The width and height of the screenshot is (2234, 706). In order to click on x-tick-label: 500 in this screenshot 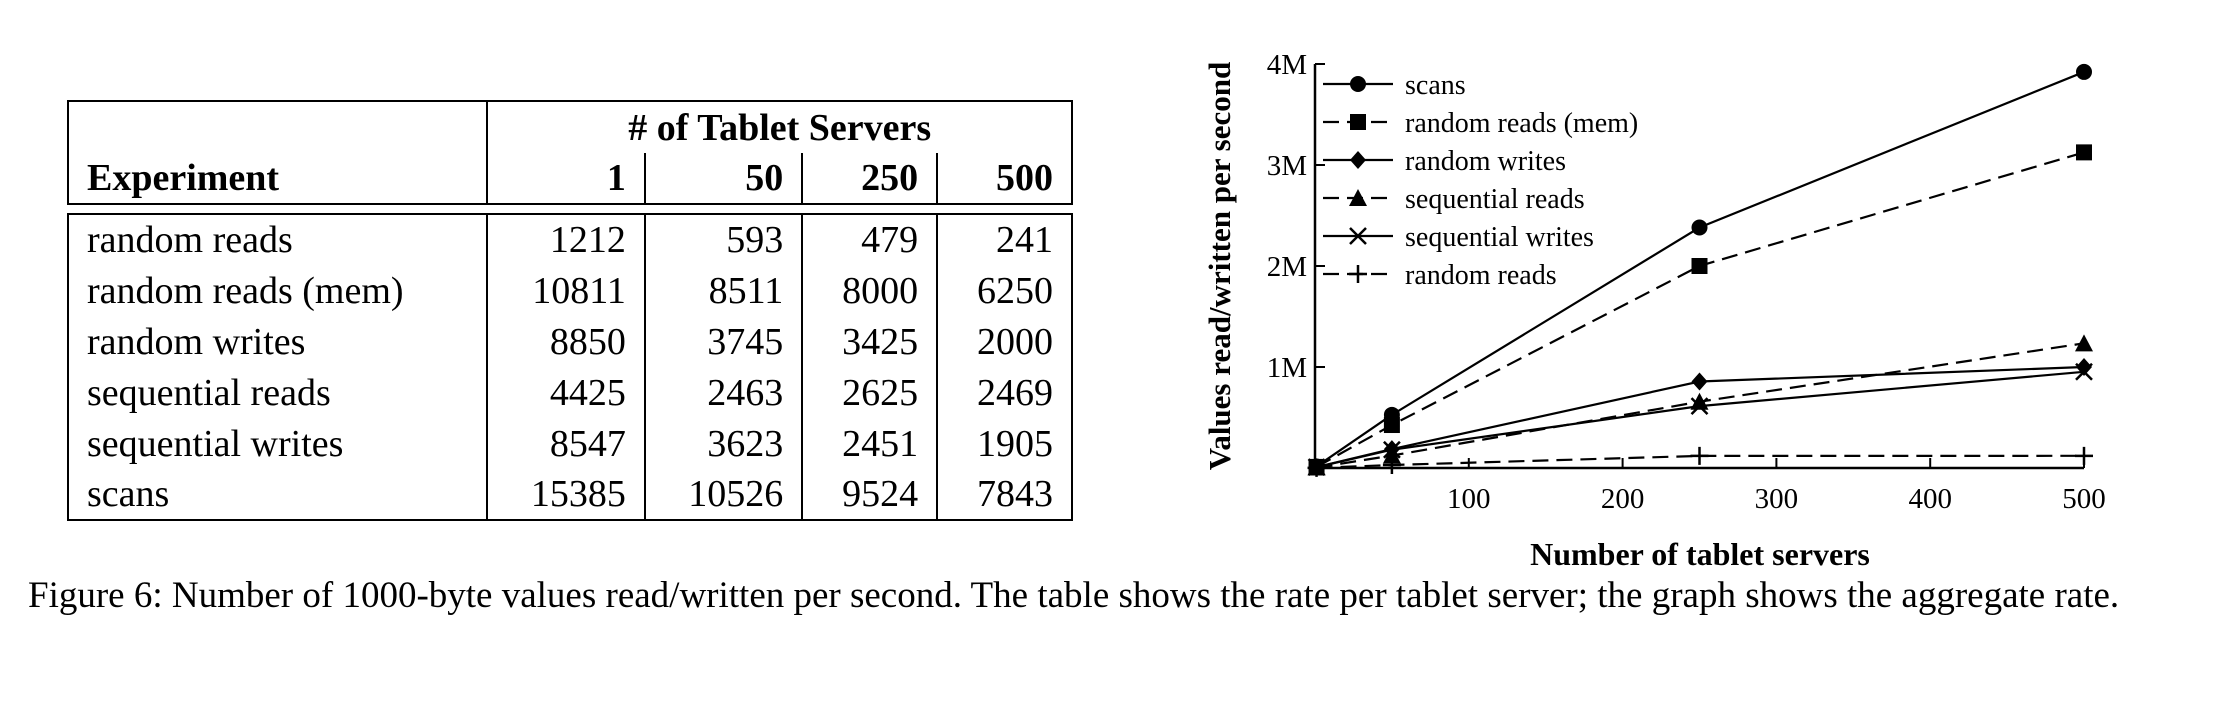, I will do `click(2084, 499)`.